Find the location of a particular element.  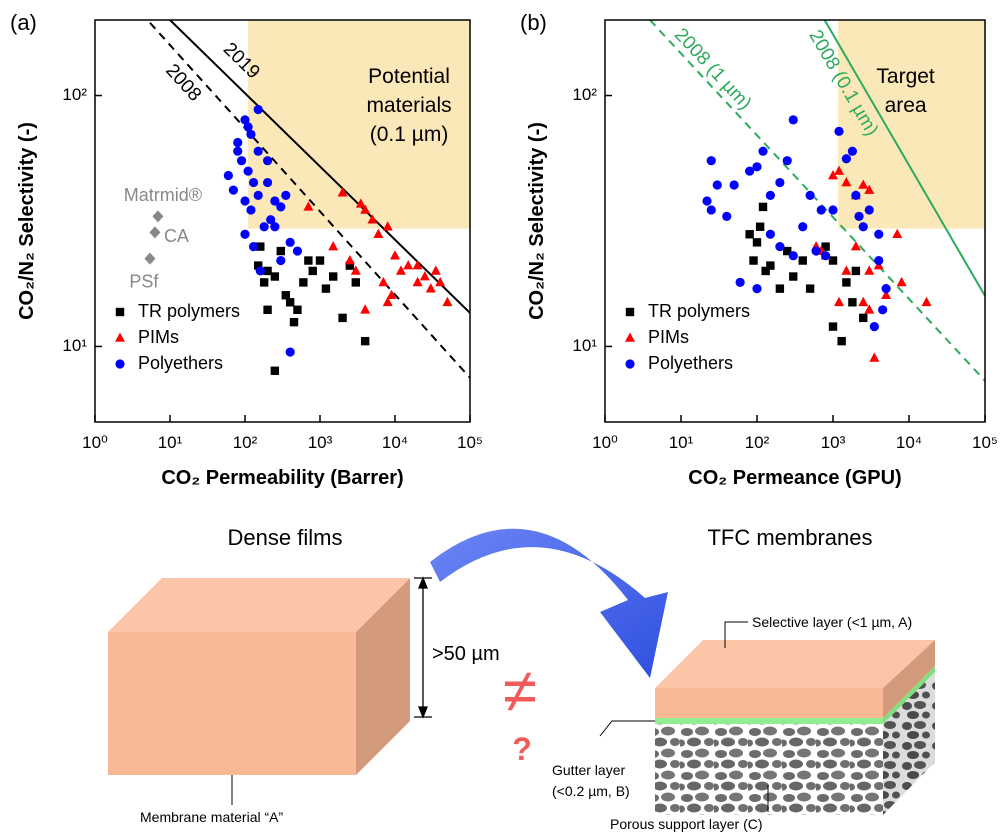

reference-label: CA is located at coordinates (176, 236).